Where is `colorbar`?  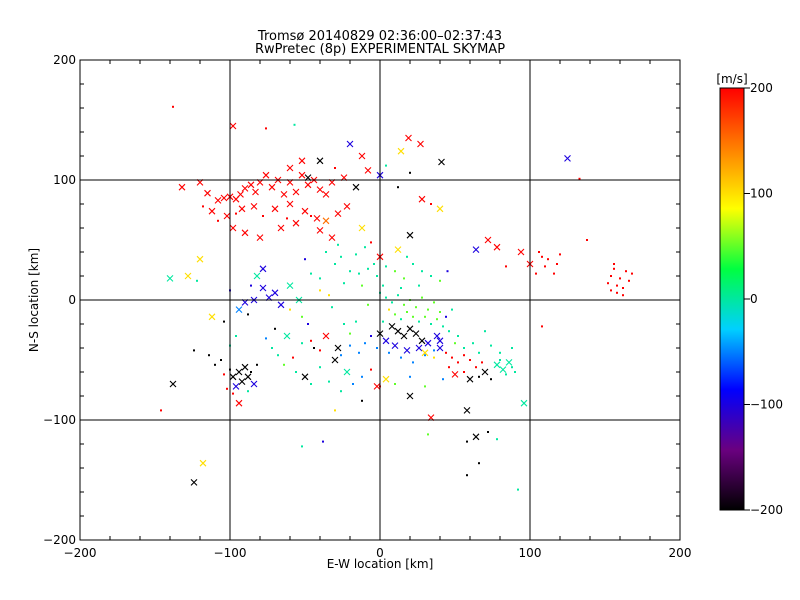 colorbar is located at coordinates (732, 299).